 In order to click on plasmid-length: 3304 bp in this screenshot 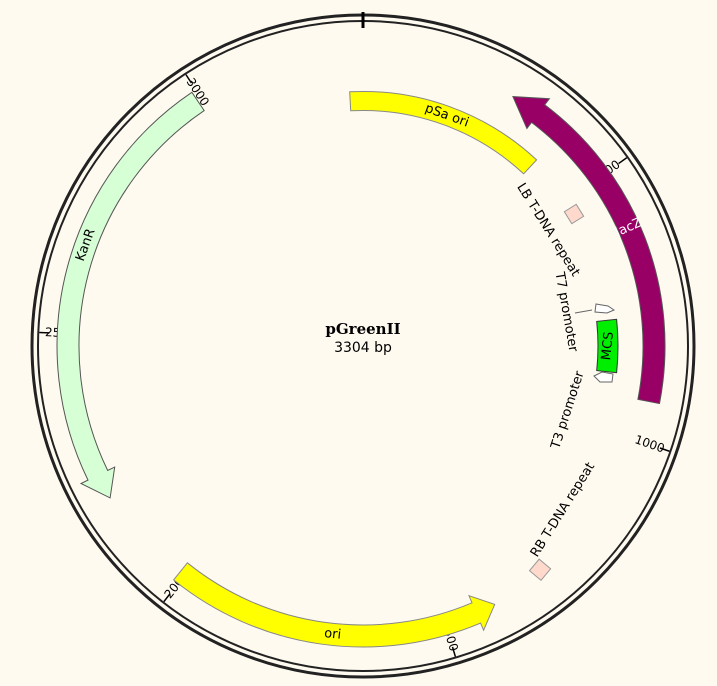, I will do `click(363, 348)`.